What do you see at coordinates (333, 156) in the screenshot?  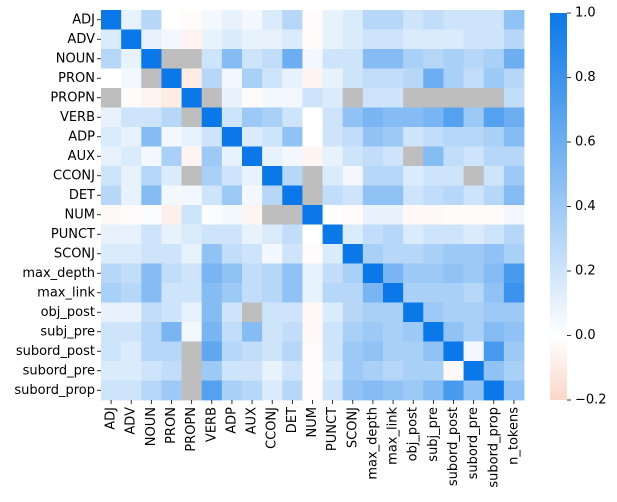 I see `heatmap-cell-AUX-PUNCT` at bounding box center [333, 156].